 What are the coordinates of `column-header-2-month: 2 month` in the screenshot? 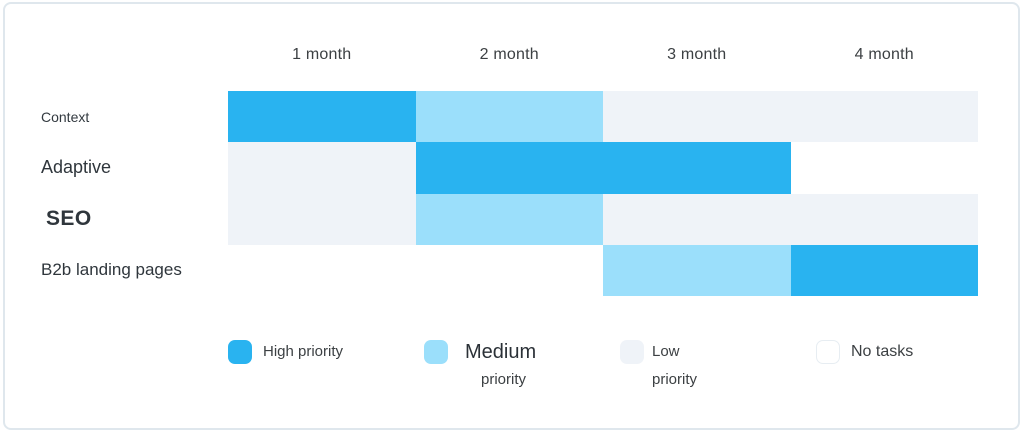 It's located at (509, 54).